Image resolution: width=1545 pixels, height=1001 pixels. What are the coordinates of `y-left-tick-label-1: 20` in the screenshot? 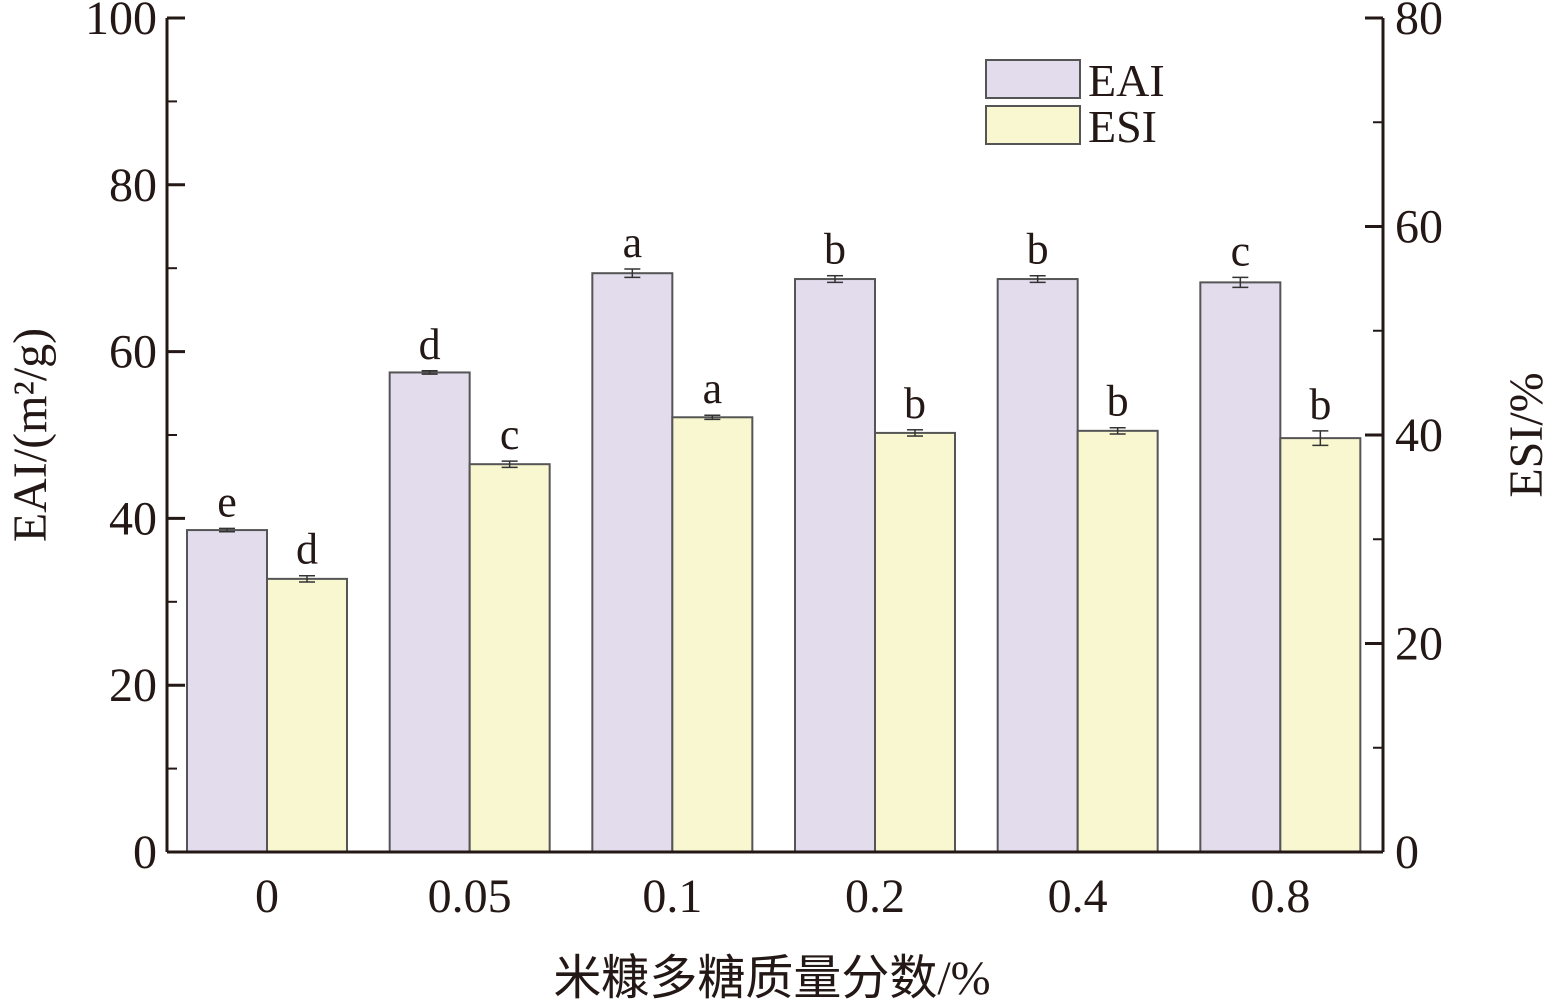 It's located at (133, 685).